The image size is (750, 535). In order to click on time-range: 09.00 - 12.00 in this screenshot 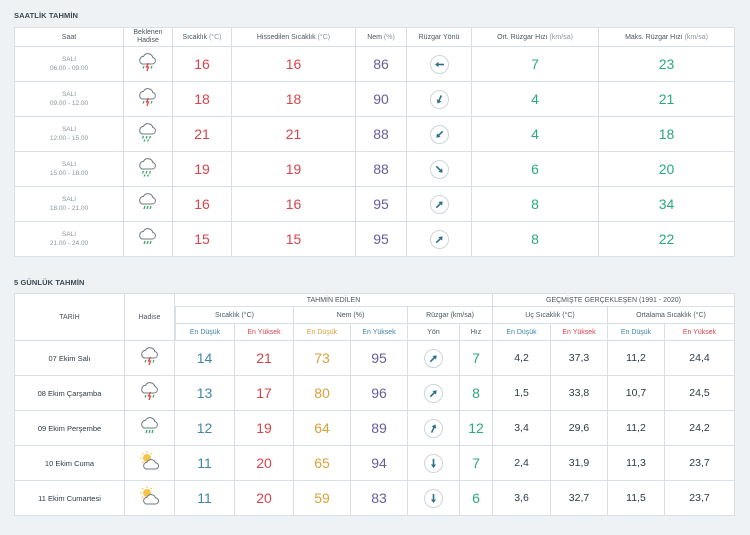, I will do `click(69, 103)`.